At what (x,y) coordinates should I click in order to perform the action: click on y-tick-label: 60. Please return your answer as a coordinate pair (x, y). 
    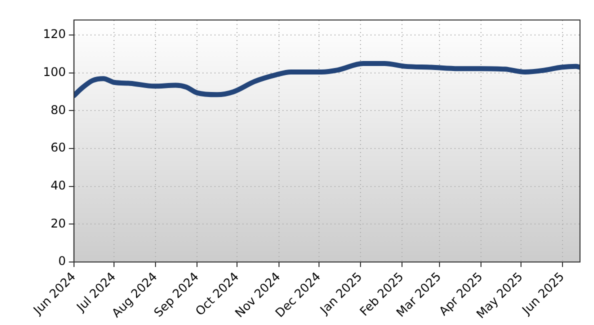
    Looking at the image, I should click on (58, 147).